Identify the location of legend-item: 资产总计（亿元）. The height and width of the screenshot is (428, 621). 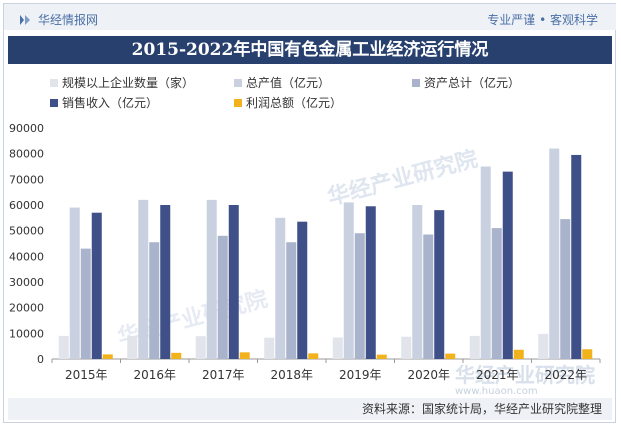
(466, 82).